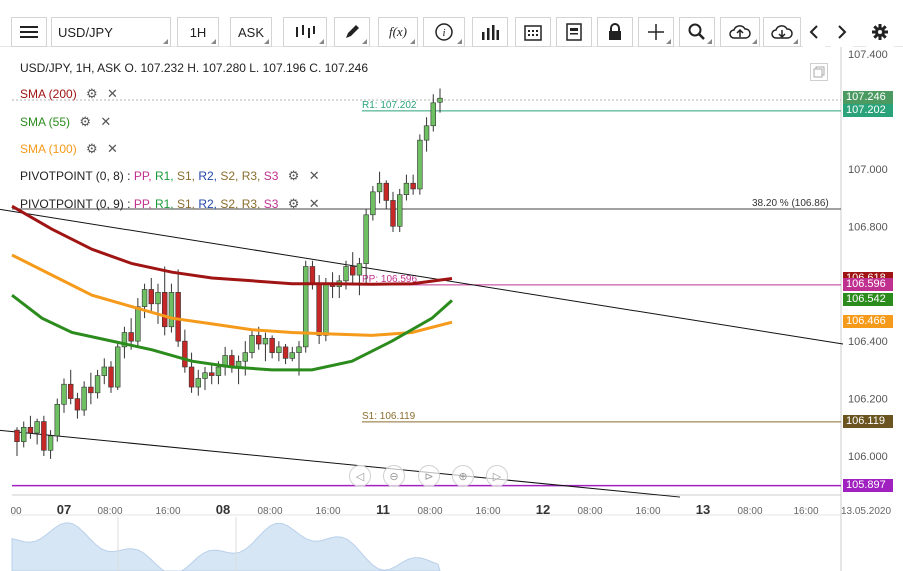 Image resolution: width=903 pixels, height=571 pixels. I want to click on scroll-left-icon: ◁, so click(360, 476).